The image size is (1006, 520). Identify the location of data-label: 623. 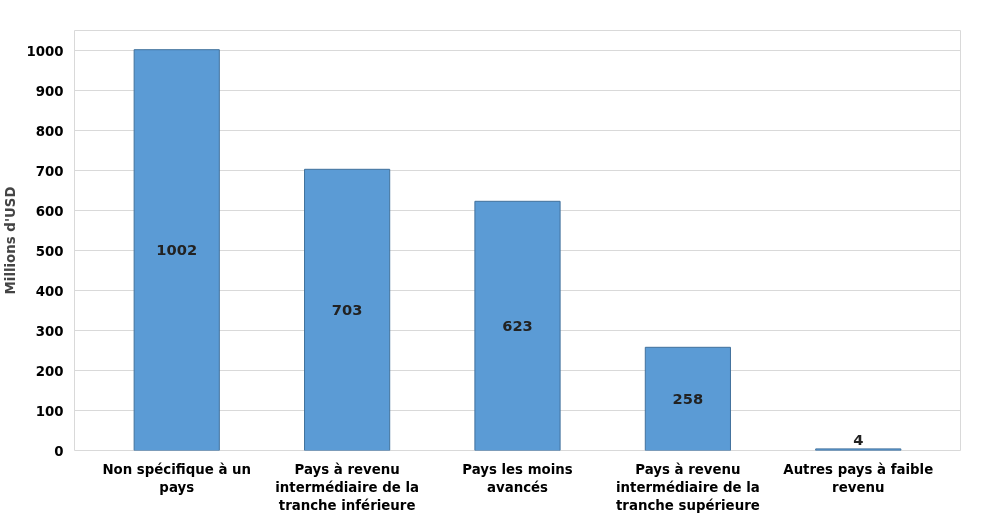
(517, 325).